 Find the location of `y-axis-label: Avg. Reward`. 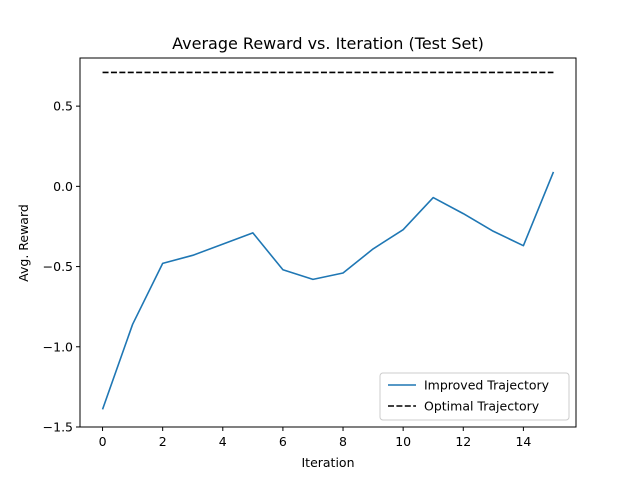

y-axis-label: Avg. Reward is located at coordinates (23, 243).